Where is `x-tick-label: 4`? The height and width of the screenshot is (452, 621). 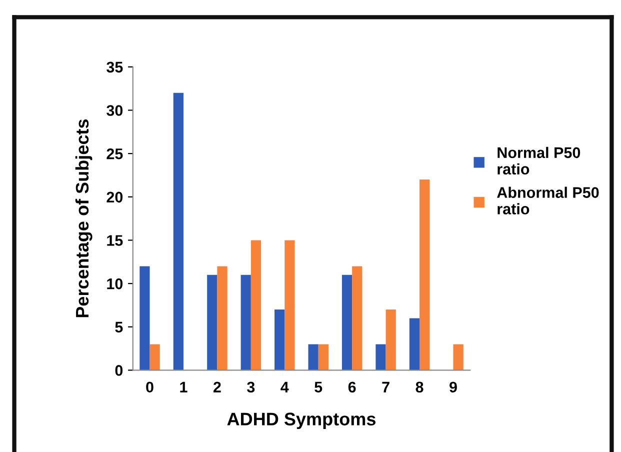
x-tick-label: 4 is located at coordinates (284, 387).